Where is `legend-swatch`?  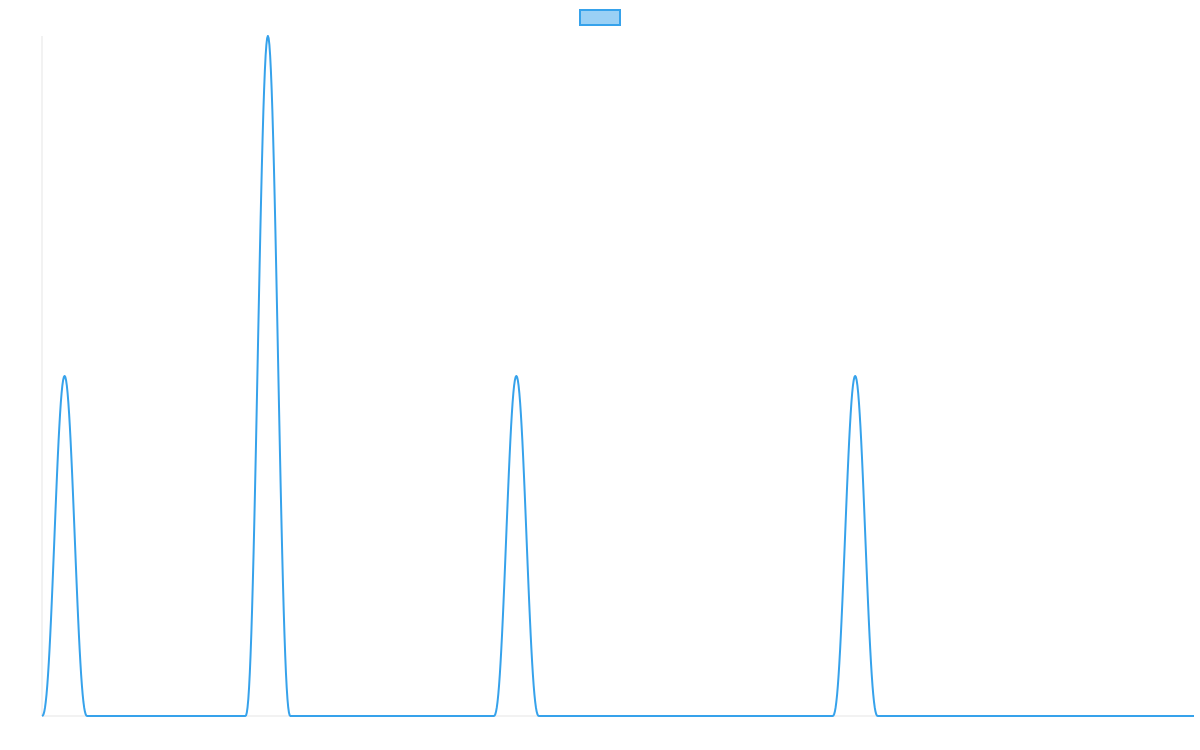
legend-swatch is located at coordinates (600, 17).